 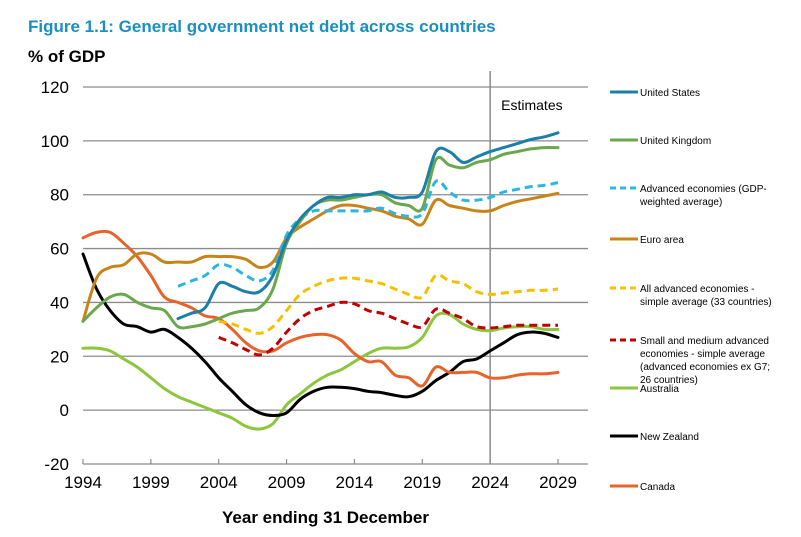 I want to click on legend-label: New Zealand, so click(x=669, y=437).